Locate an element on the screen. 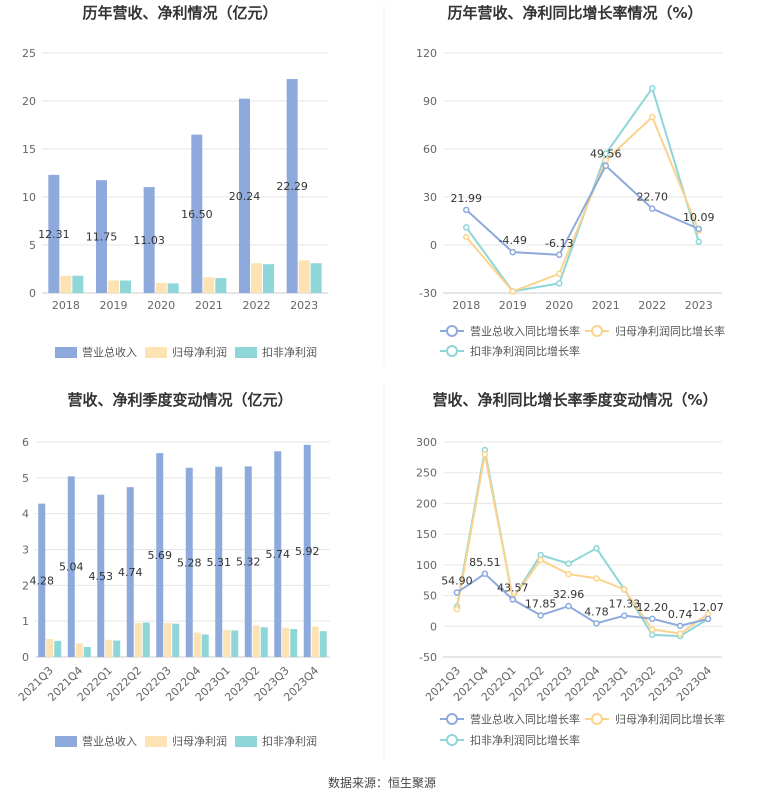 Image resolution: width=765 pixels, height=801 pixels. x-tick-label: 2020 is located at coordinates (161, 305).